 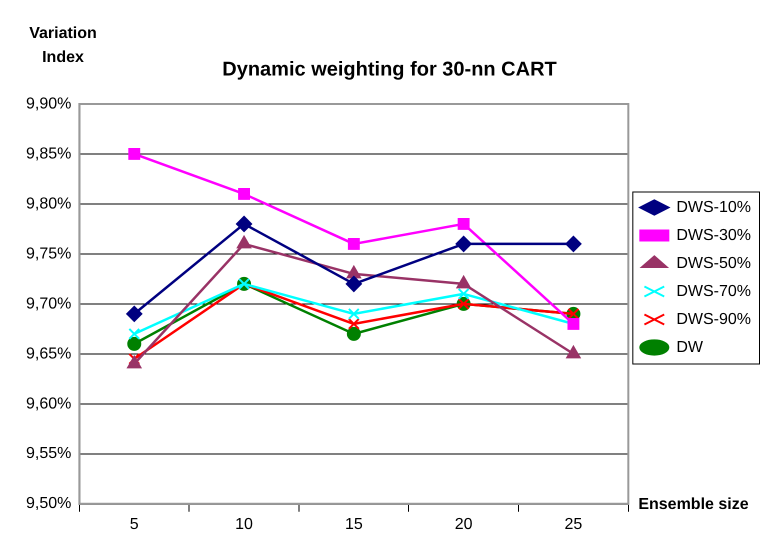 I want to click on legend-label: DWS-10%, so click(x=714, y=207).